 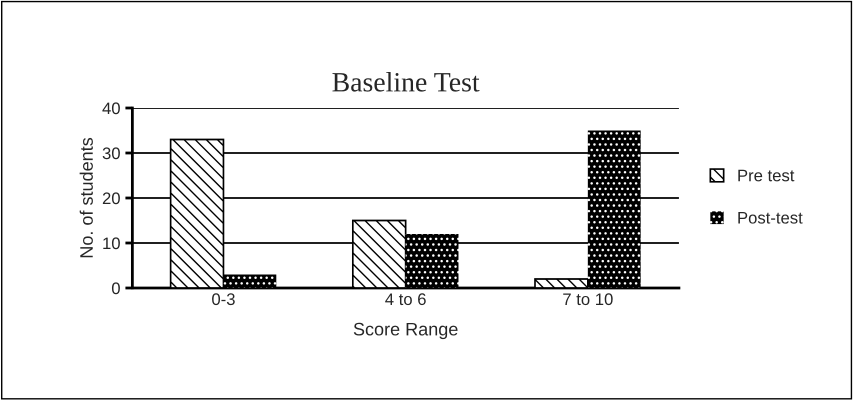 I want to click on x-axis-title: Score Range, so click(x=406, y=331).